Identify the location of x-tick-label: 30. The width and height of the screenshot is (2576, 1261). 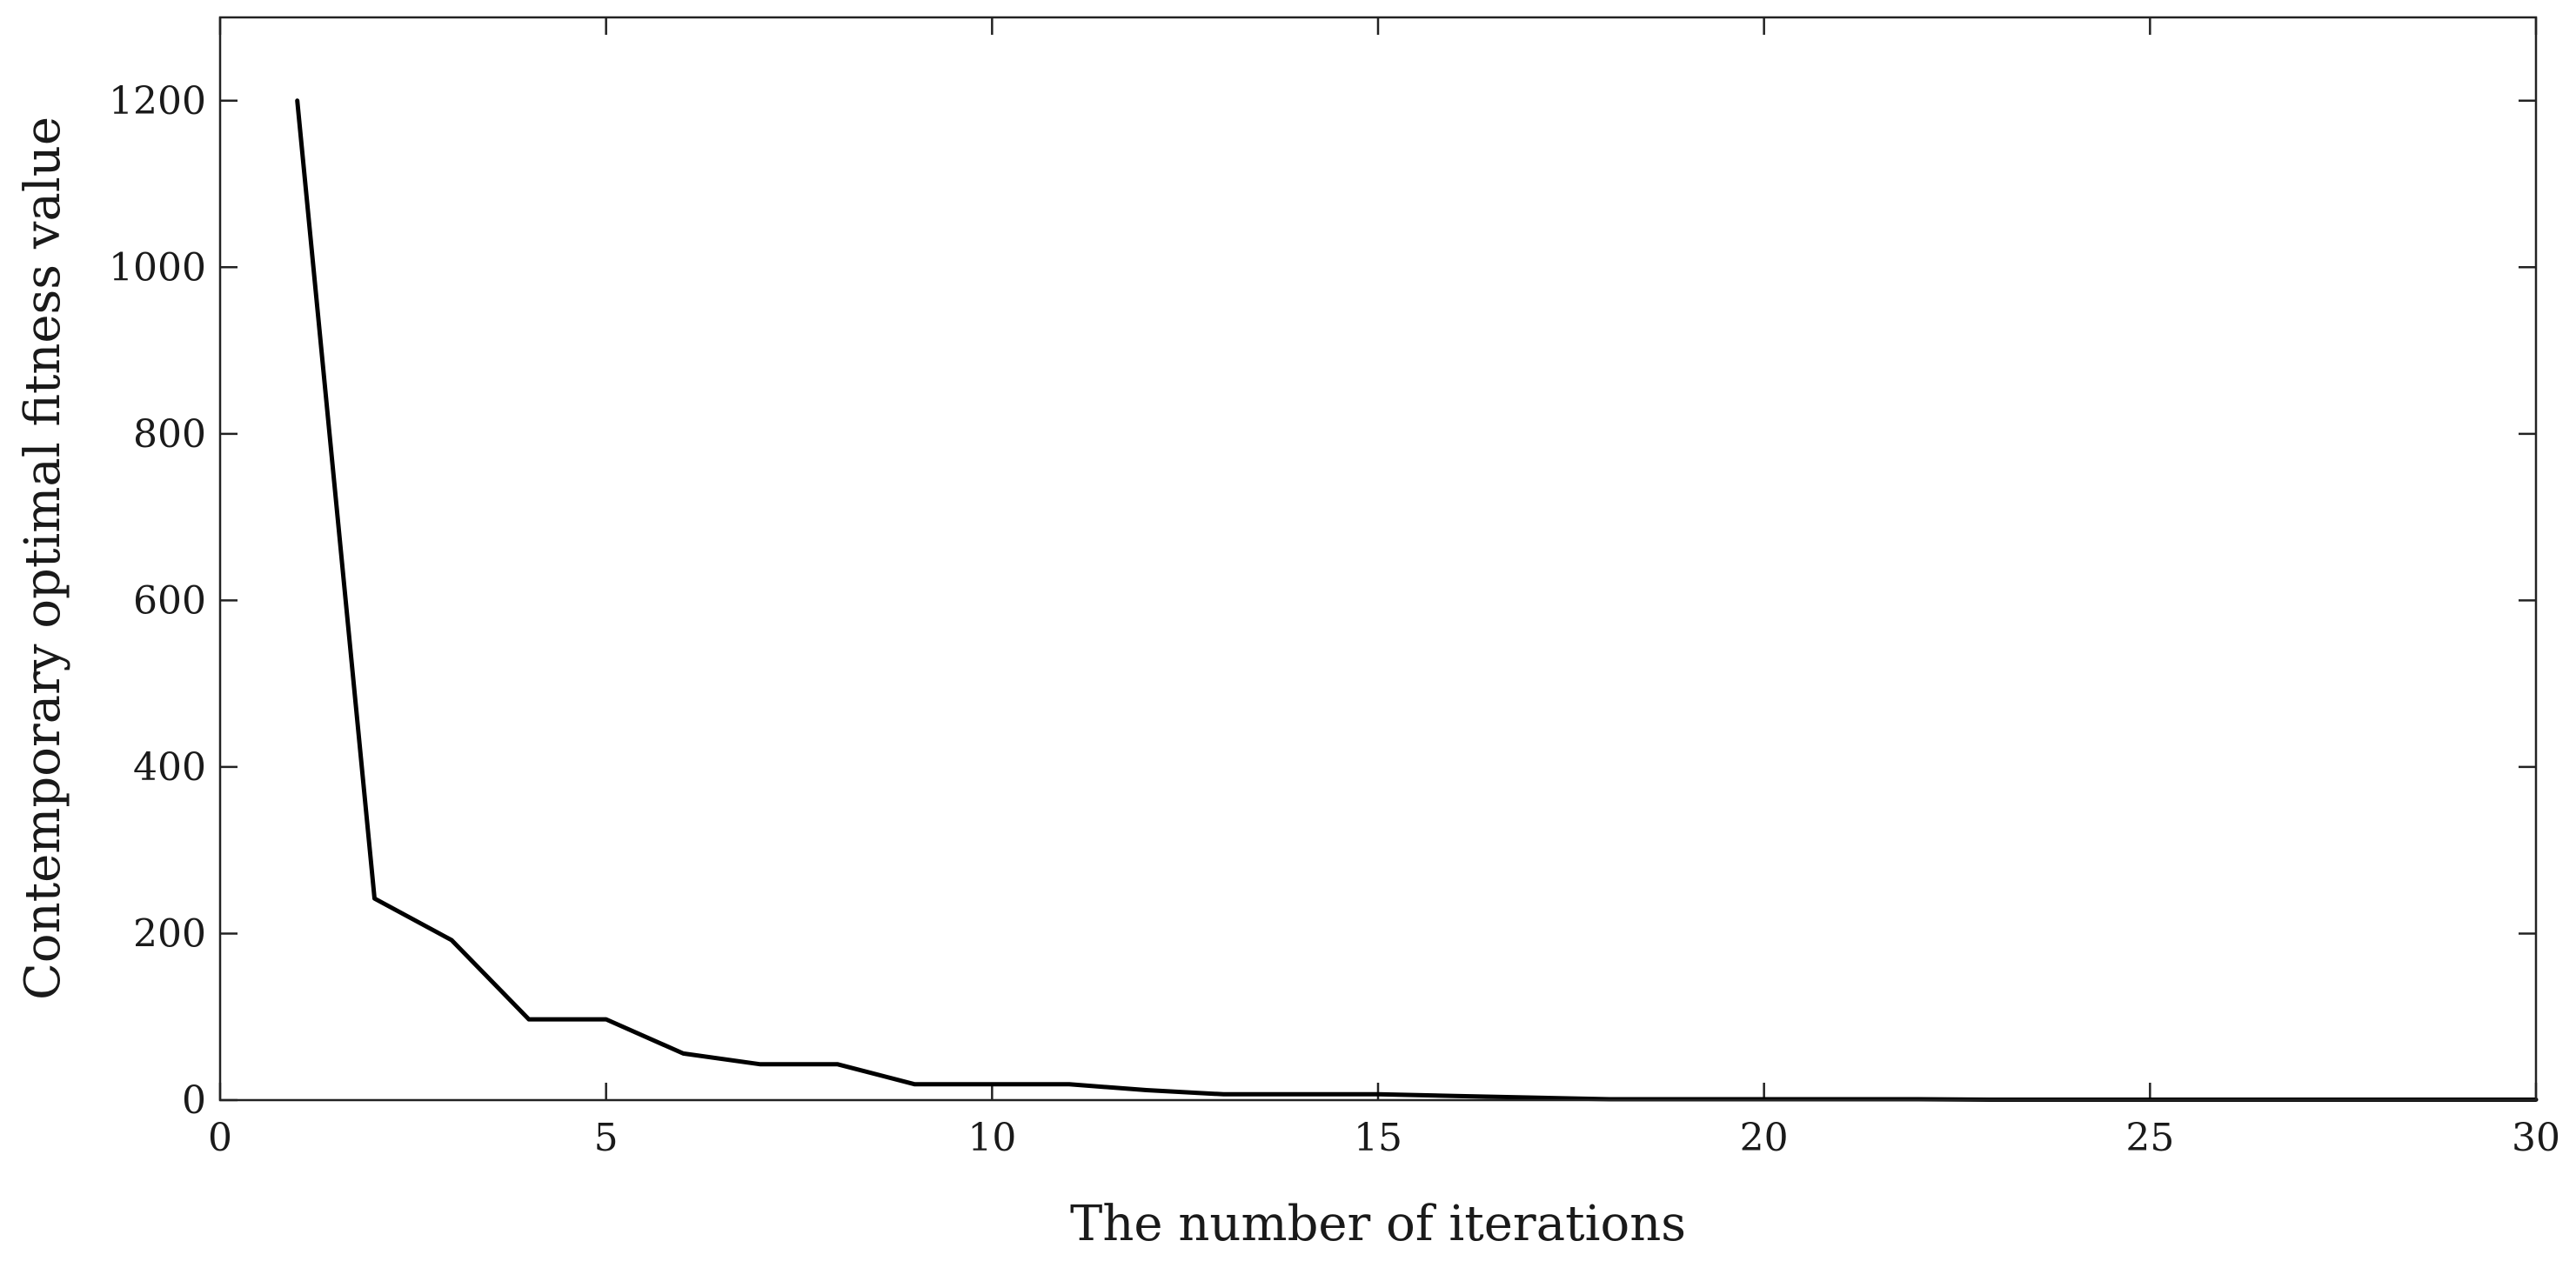
(2536, 1138).